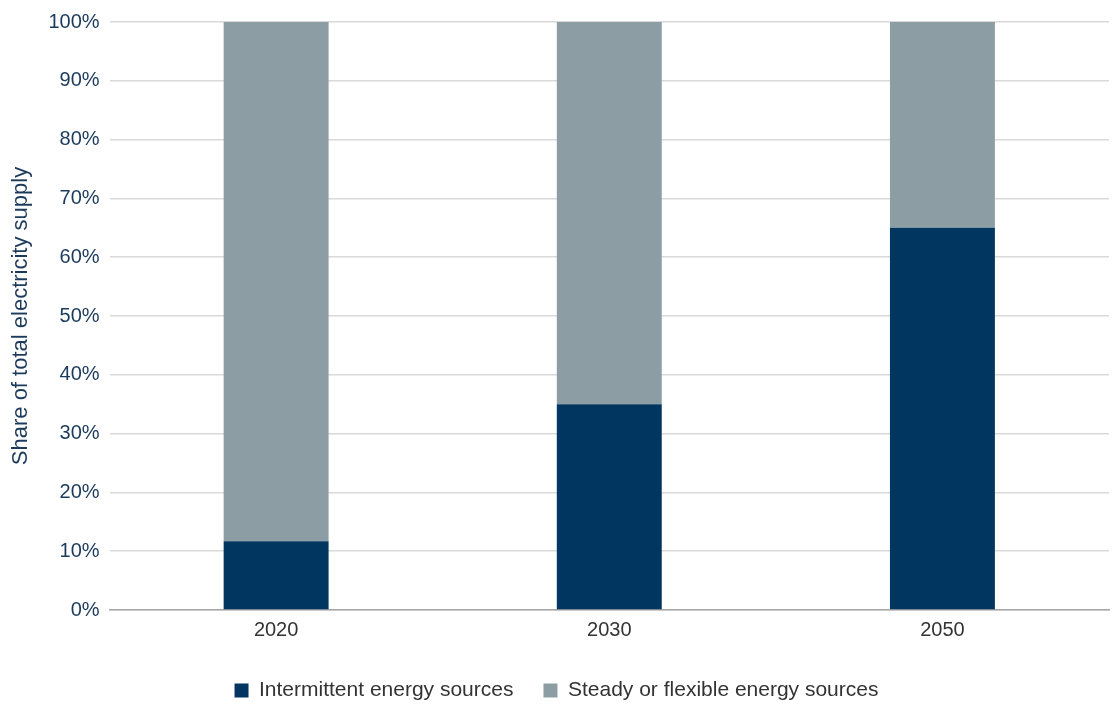 Image resolution: width=1117 pixels, height=711 pixels. What do you see at coordinates (723, 689) in the screenshot?
I see `legend-label: Steady or flexible energy sources` at bounding box center [723, 689].